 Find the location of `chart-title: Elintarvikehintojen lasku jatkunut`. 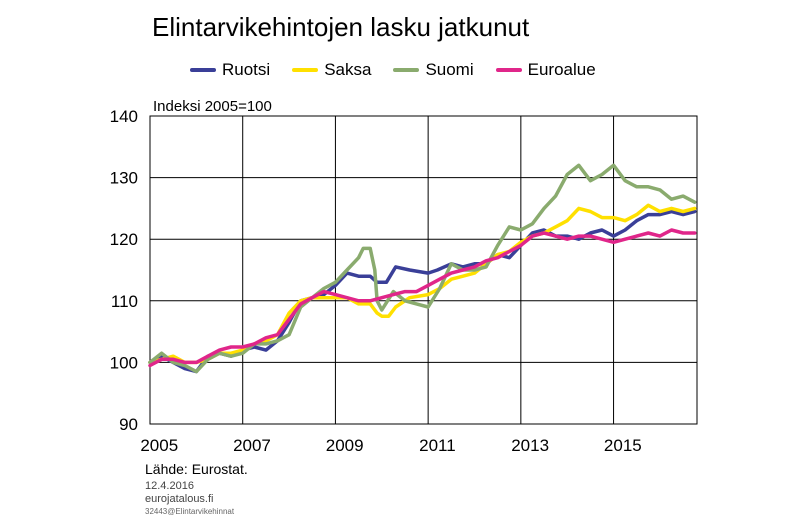

chart-title: Elintarvikehintojen lasku jatkunut is located at coordinates (341, 27).